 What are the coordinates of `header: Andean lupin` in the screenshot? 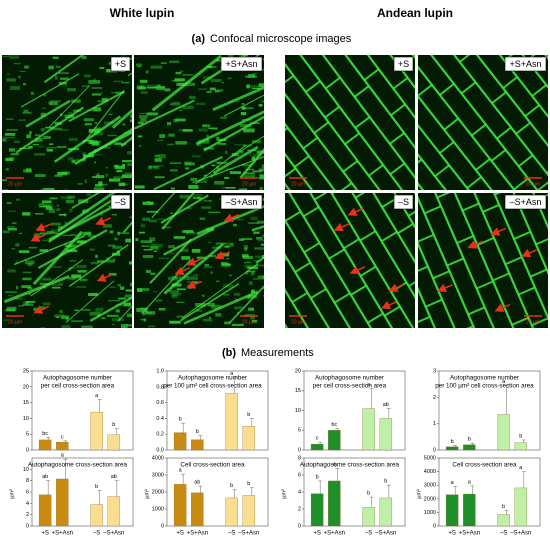 It's located at (415, 13).